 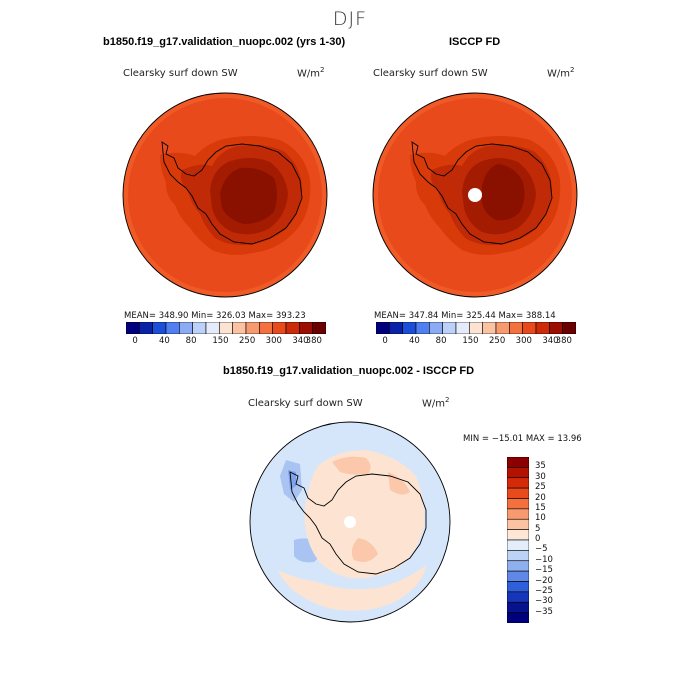 I want to click on panel2-colorbar-tick-label: 380, so click(x=563, y=341).